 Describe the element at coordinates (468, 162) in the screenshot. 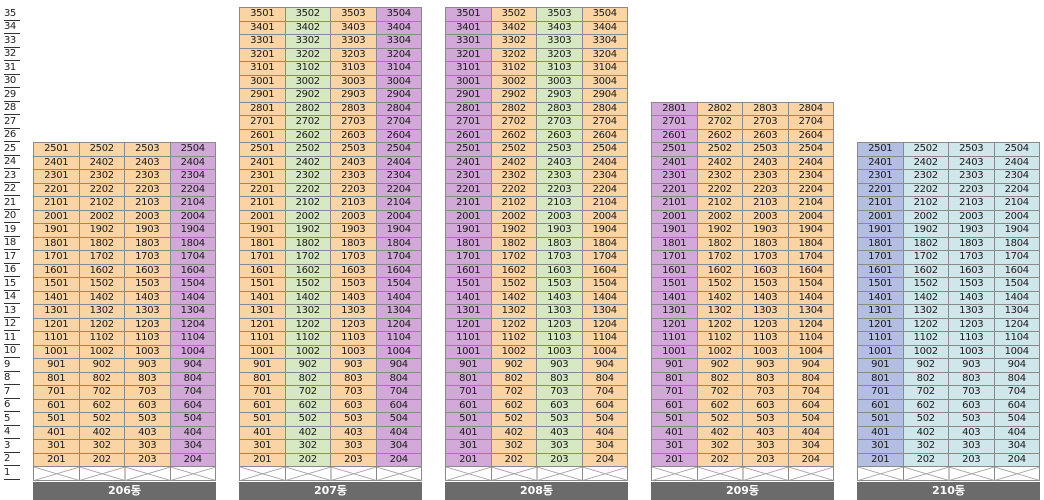

I see `unit-cell: 2401` at that location.